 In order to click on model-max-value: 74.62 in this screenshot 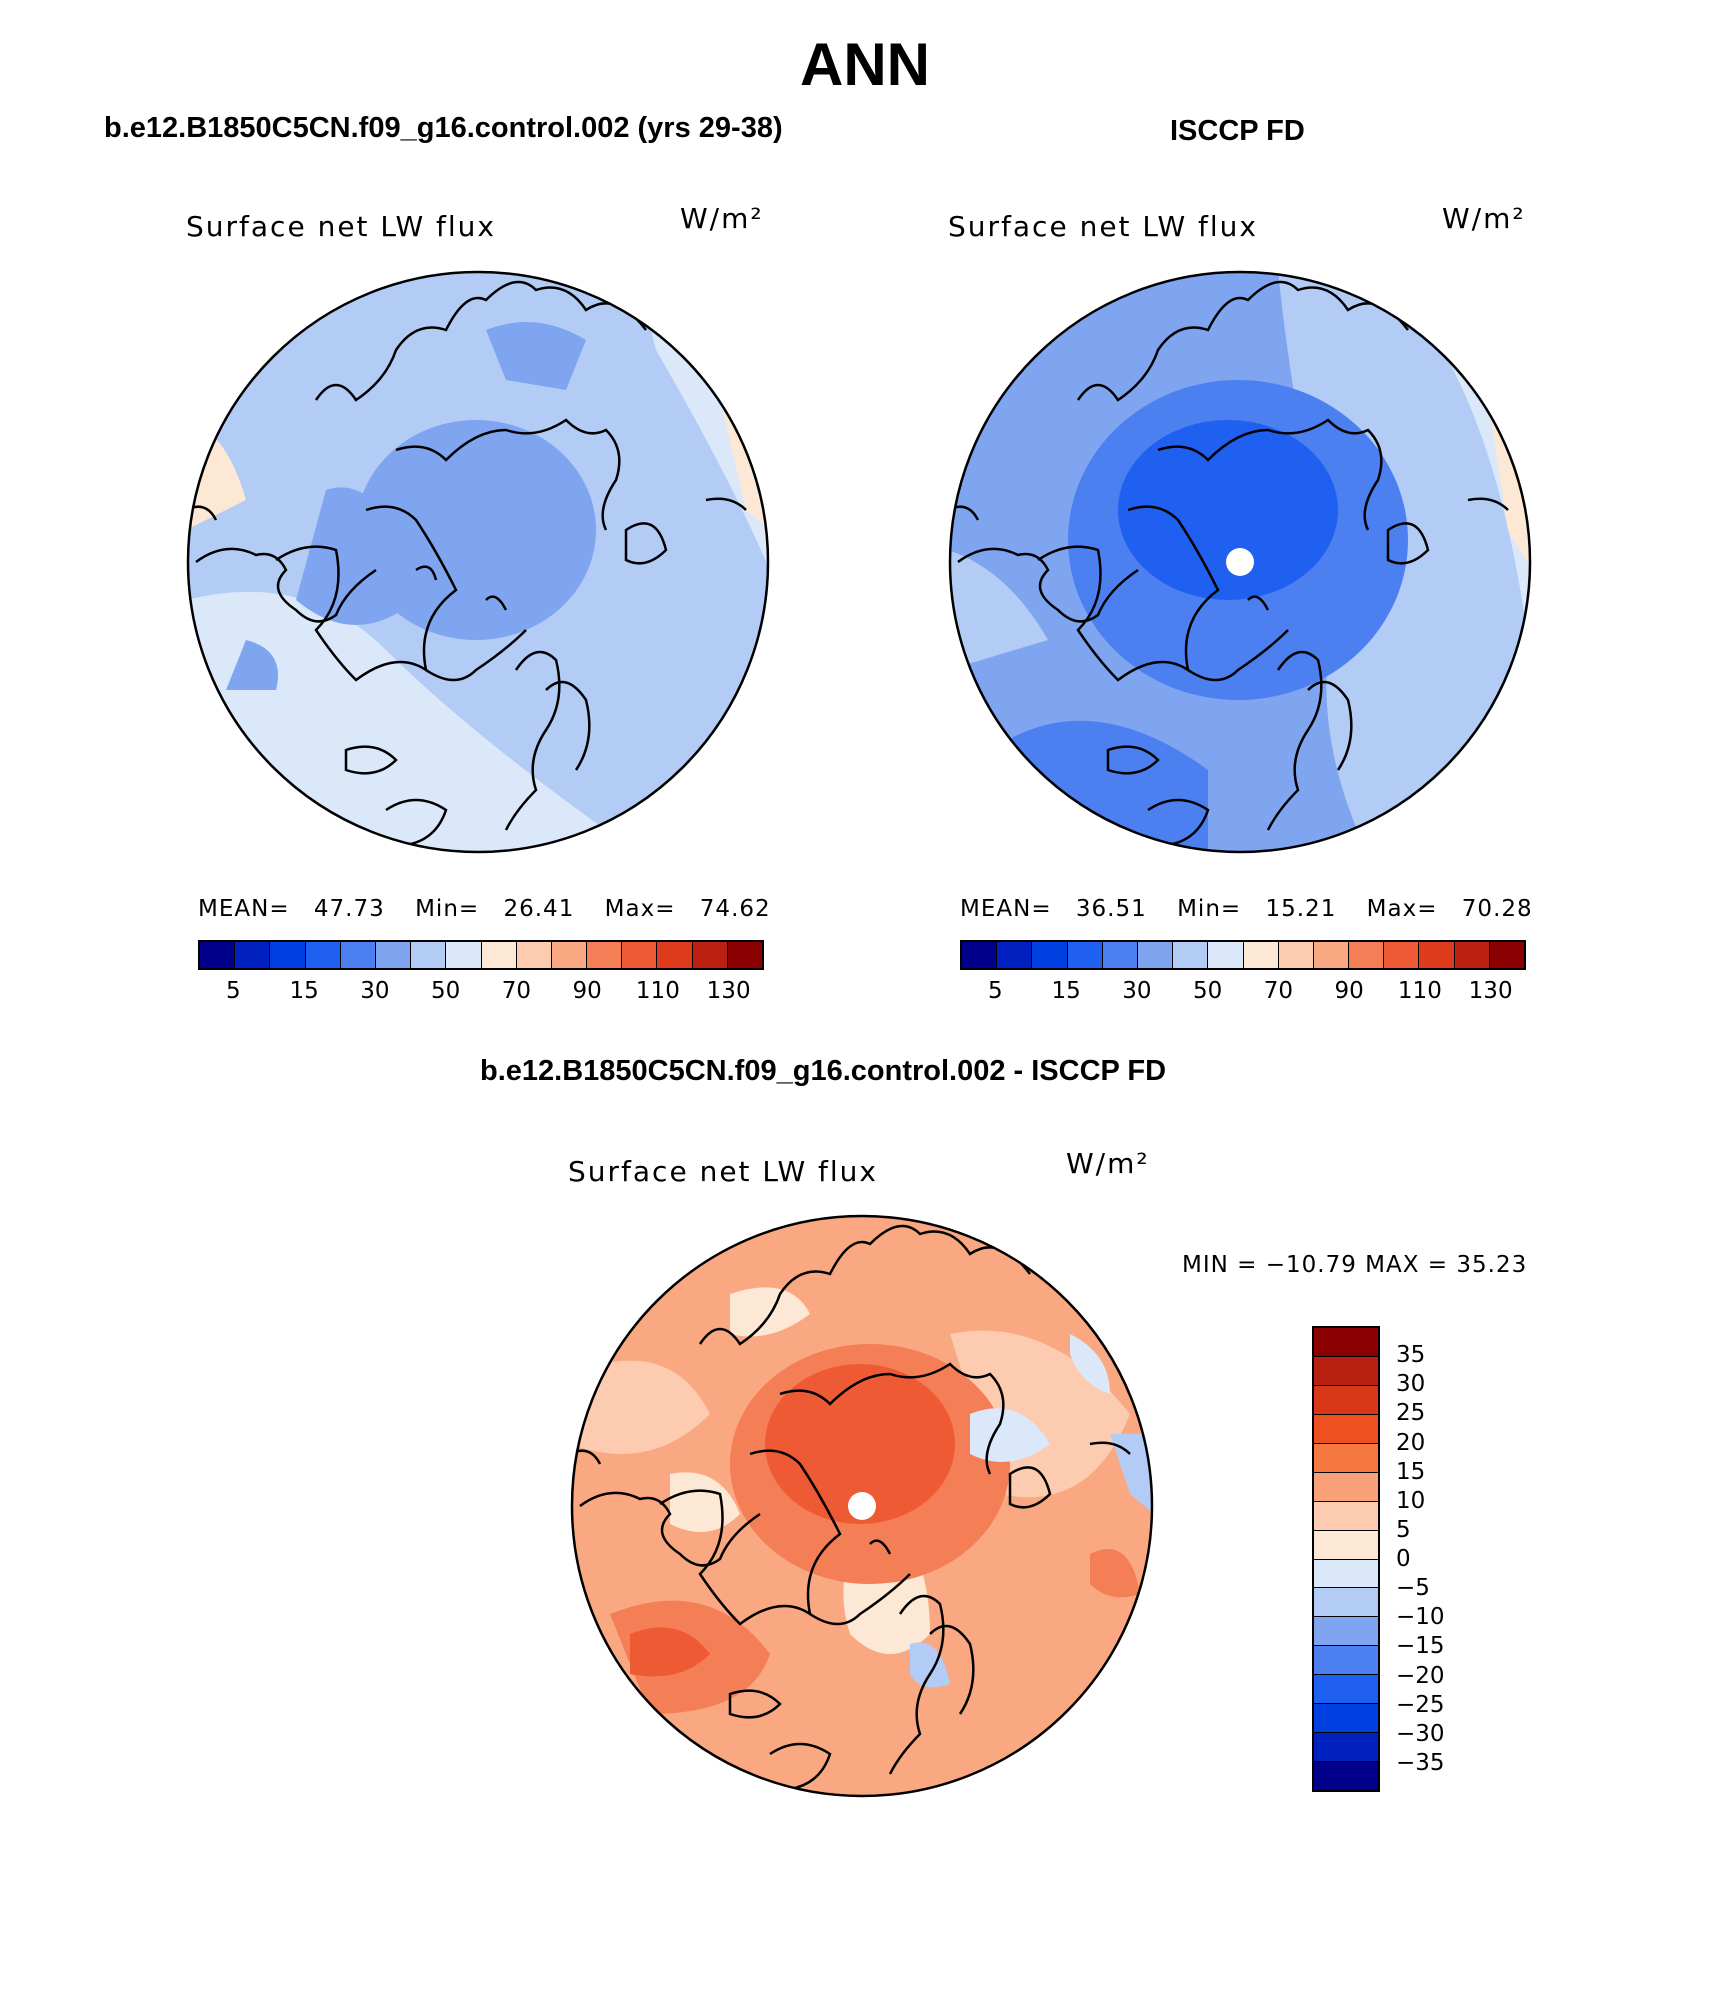, I will do `click(735, 909)`.